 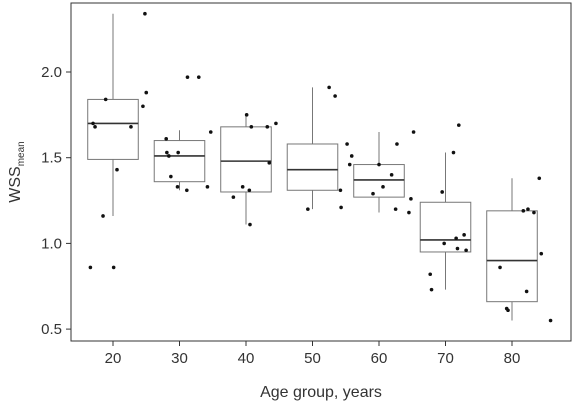 I want to click on y-axis-title: WSSmean, so click(x=17, y=171).